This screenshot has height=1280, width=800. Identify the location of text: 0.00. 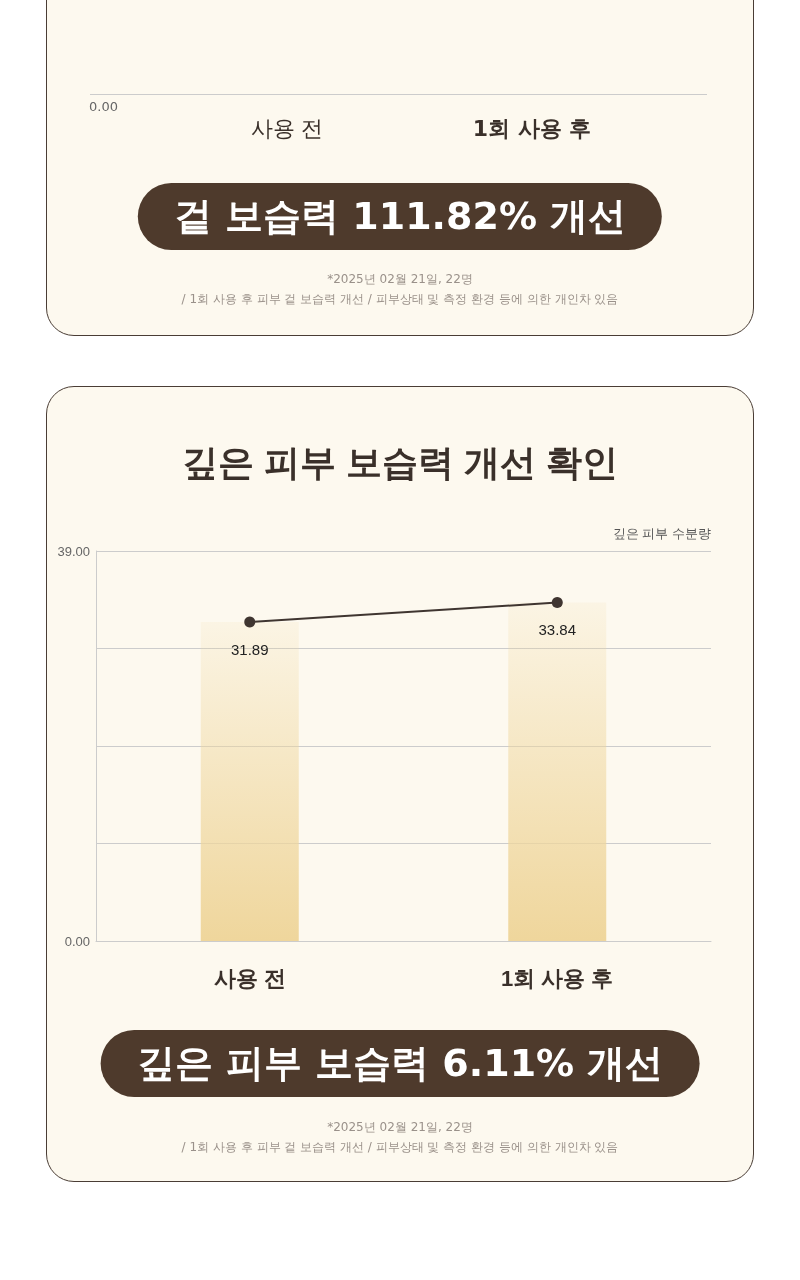
(103, 106).